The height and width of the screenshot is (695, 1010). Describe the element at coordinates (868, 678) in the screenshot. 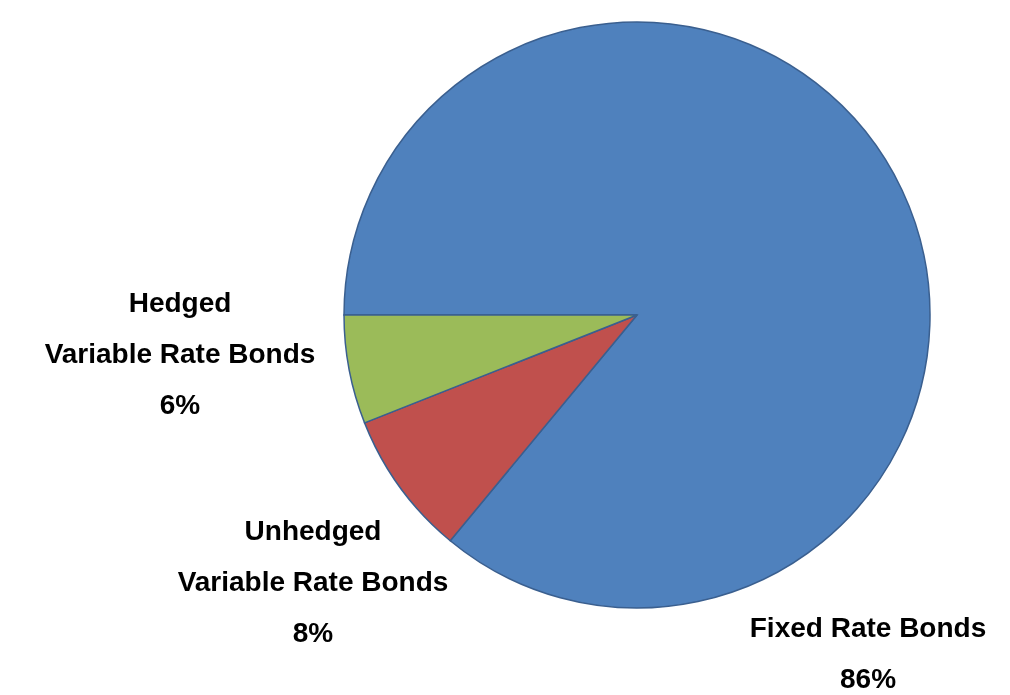

I see `data-label: 86%` at that location.